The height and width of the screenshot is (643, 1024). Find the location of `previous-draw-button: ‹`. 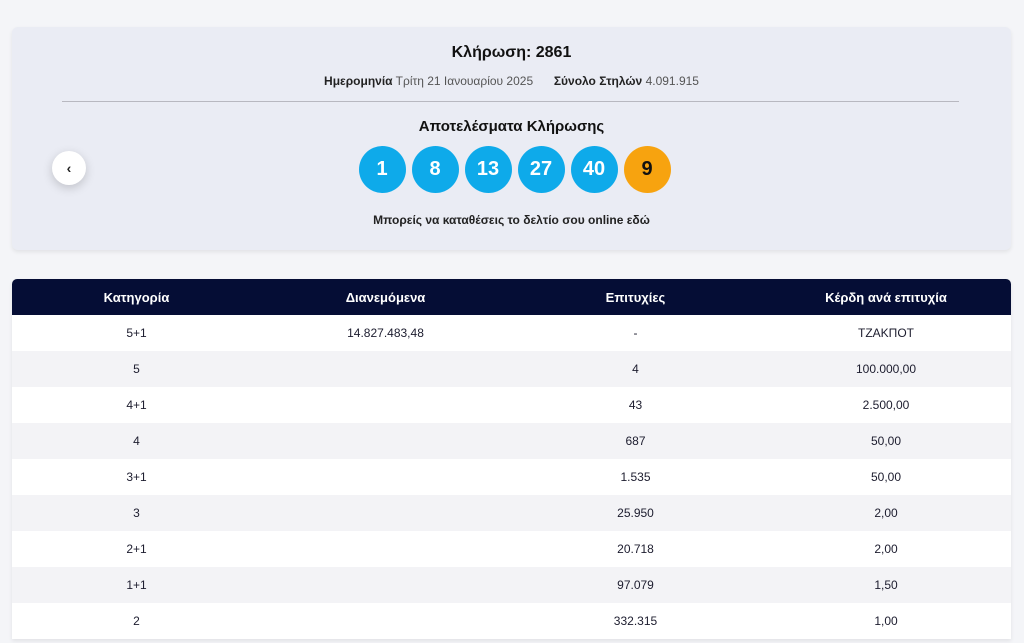

previous-draw-button: ‹ is located at coordinates (69, 168).